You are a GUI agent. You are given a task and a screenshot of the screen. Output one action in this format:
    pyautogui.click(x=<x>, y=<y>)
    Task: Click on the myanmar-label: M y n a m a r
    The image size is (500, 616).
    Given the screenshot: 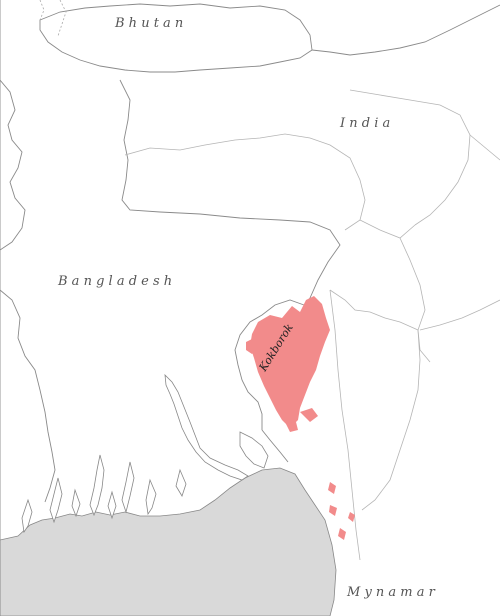 What is the action you would take?
    pyautogui.click(x=391, y=592)
    